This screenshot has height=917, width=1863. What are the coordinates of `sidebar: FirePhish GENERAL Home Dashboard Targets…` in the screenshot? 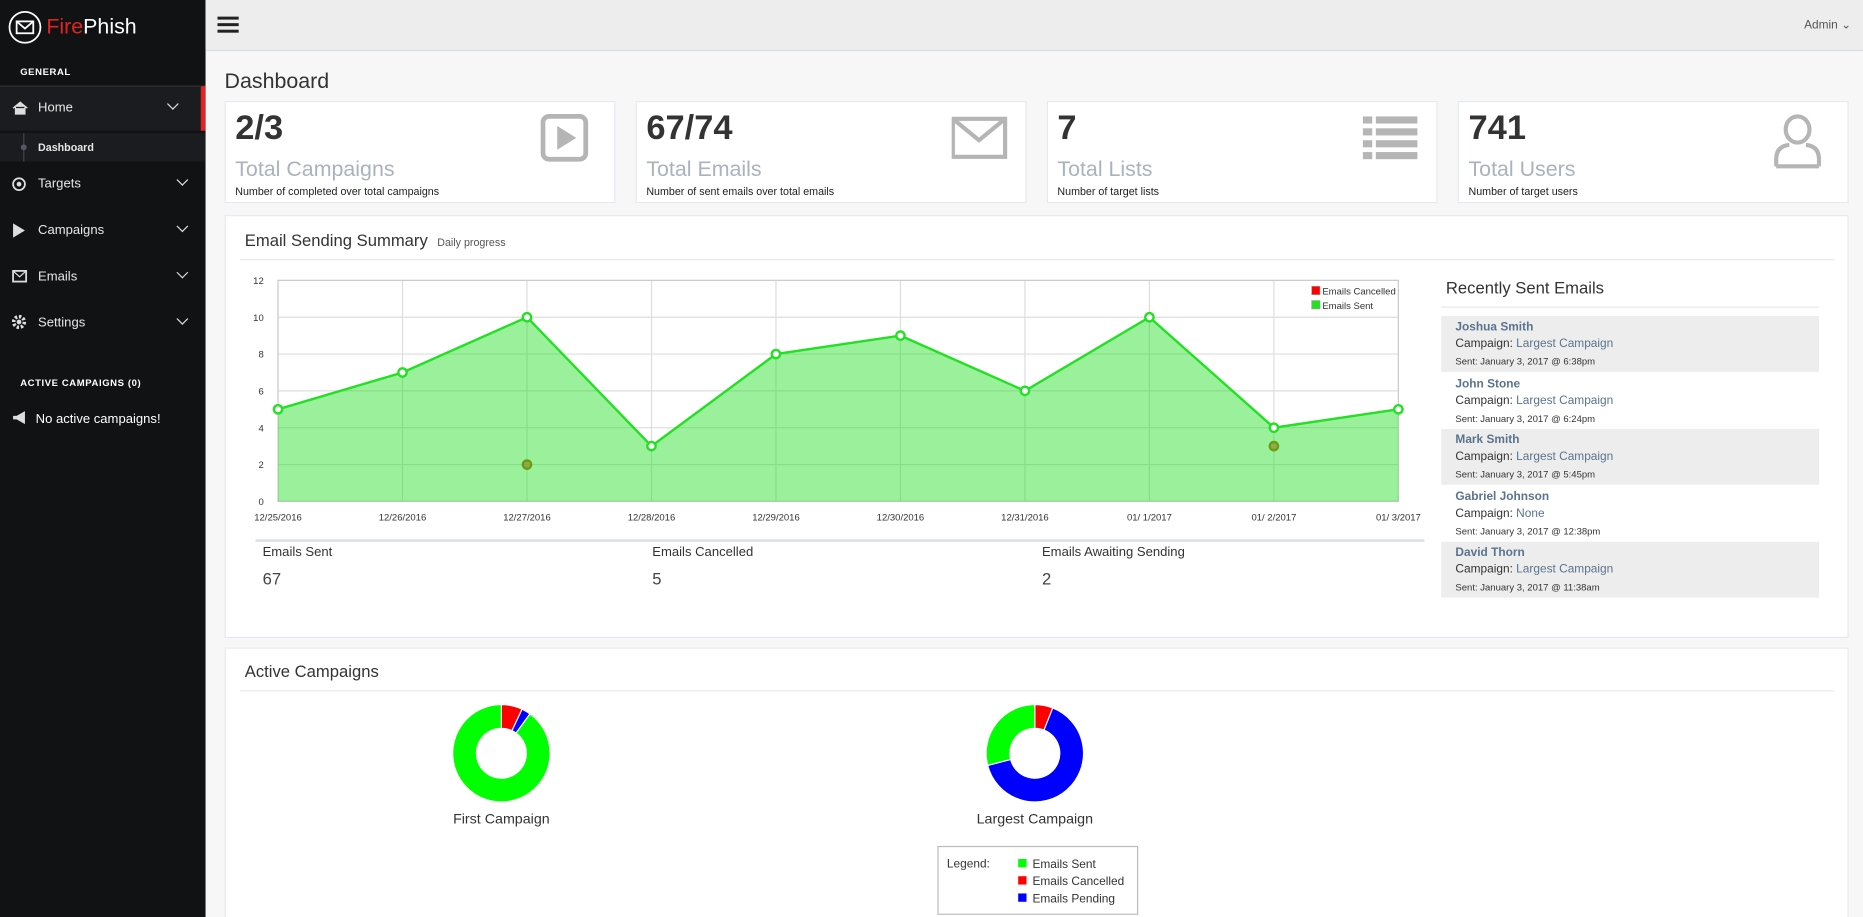 It's located at (103, 458).